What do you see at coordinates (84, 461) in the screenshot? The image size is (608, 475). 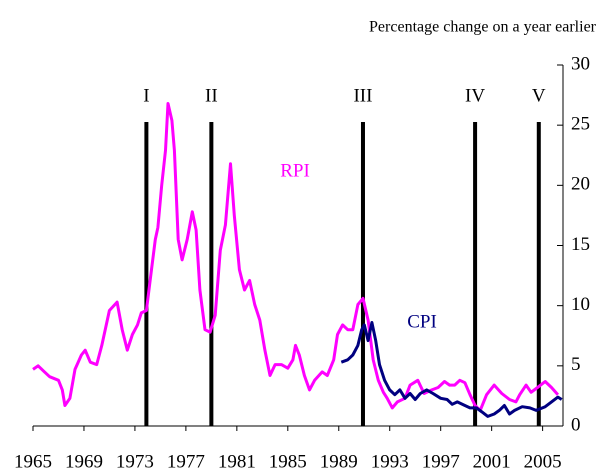 I see `x-tick-label: 1969` at bounding box center [84, 461].